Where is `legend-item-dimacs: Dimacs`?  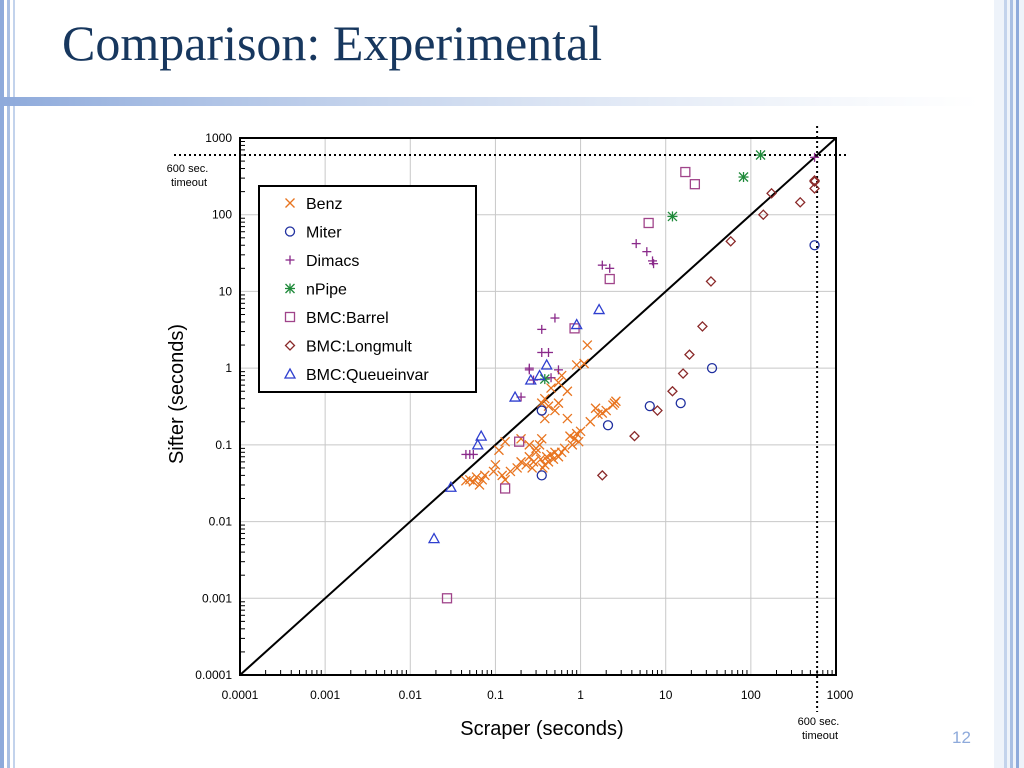 legend-item-dimacs: Dimacs is located at coordinates (322, 261).